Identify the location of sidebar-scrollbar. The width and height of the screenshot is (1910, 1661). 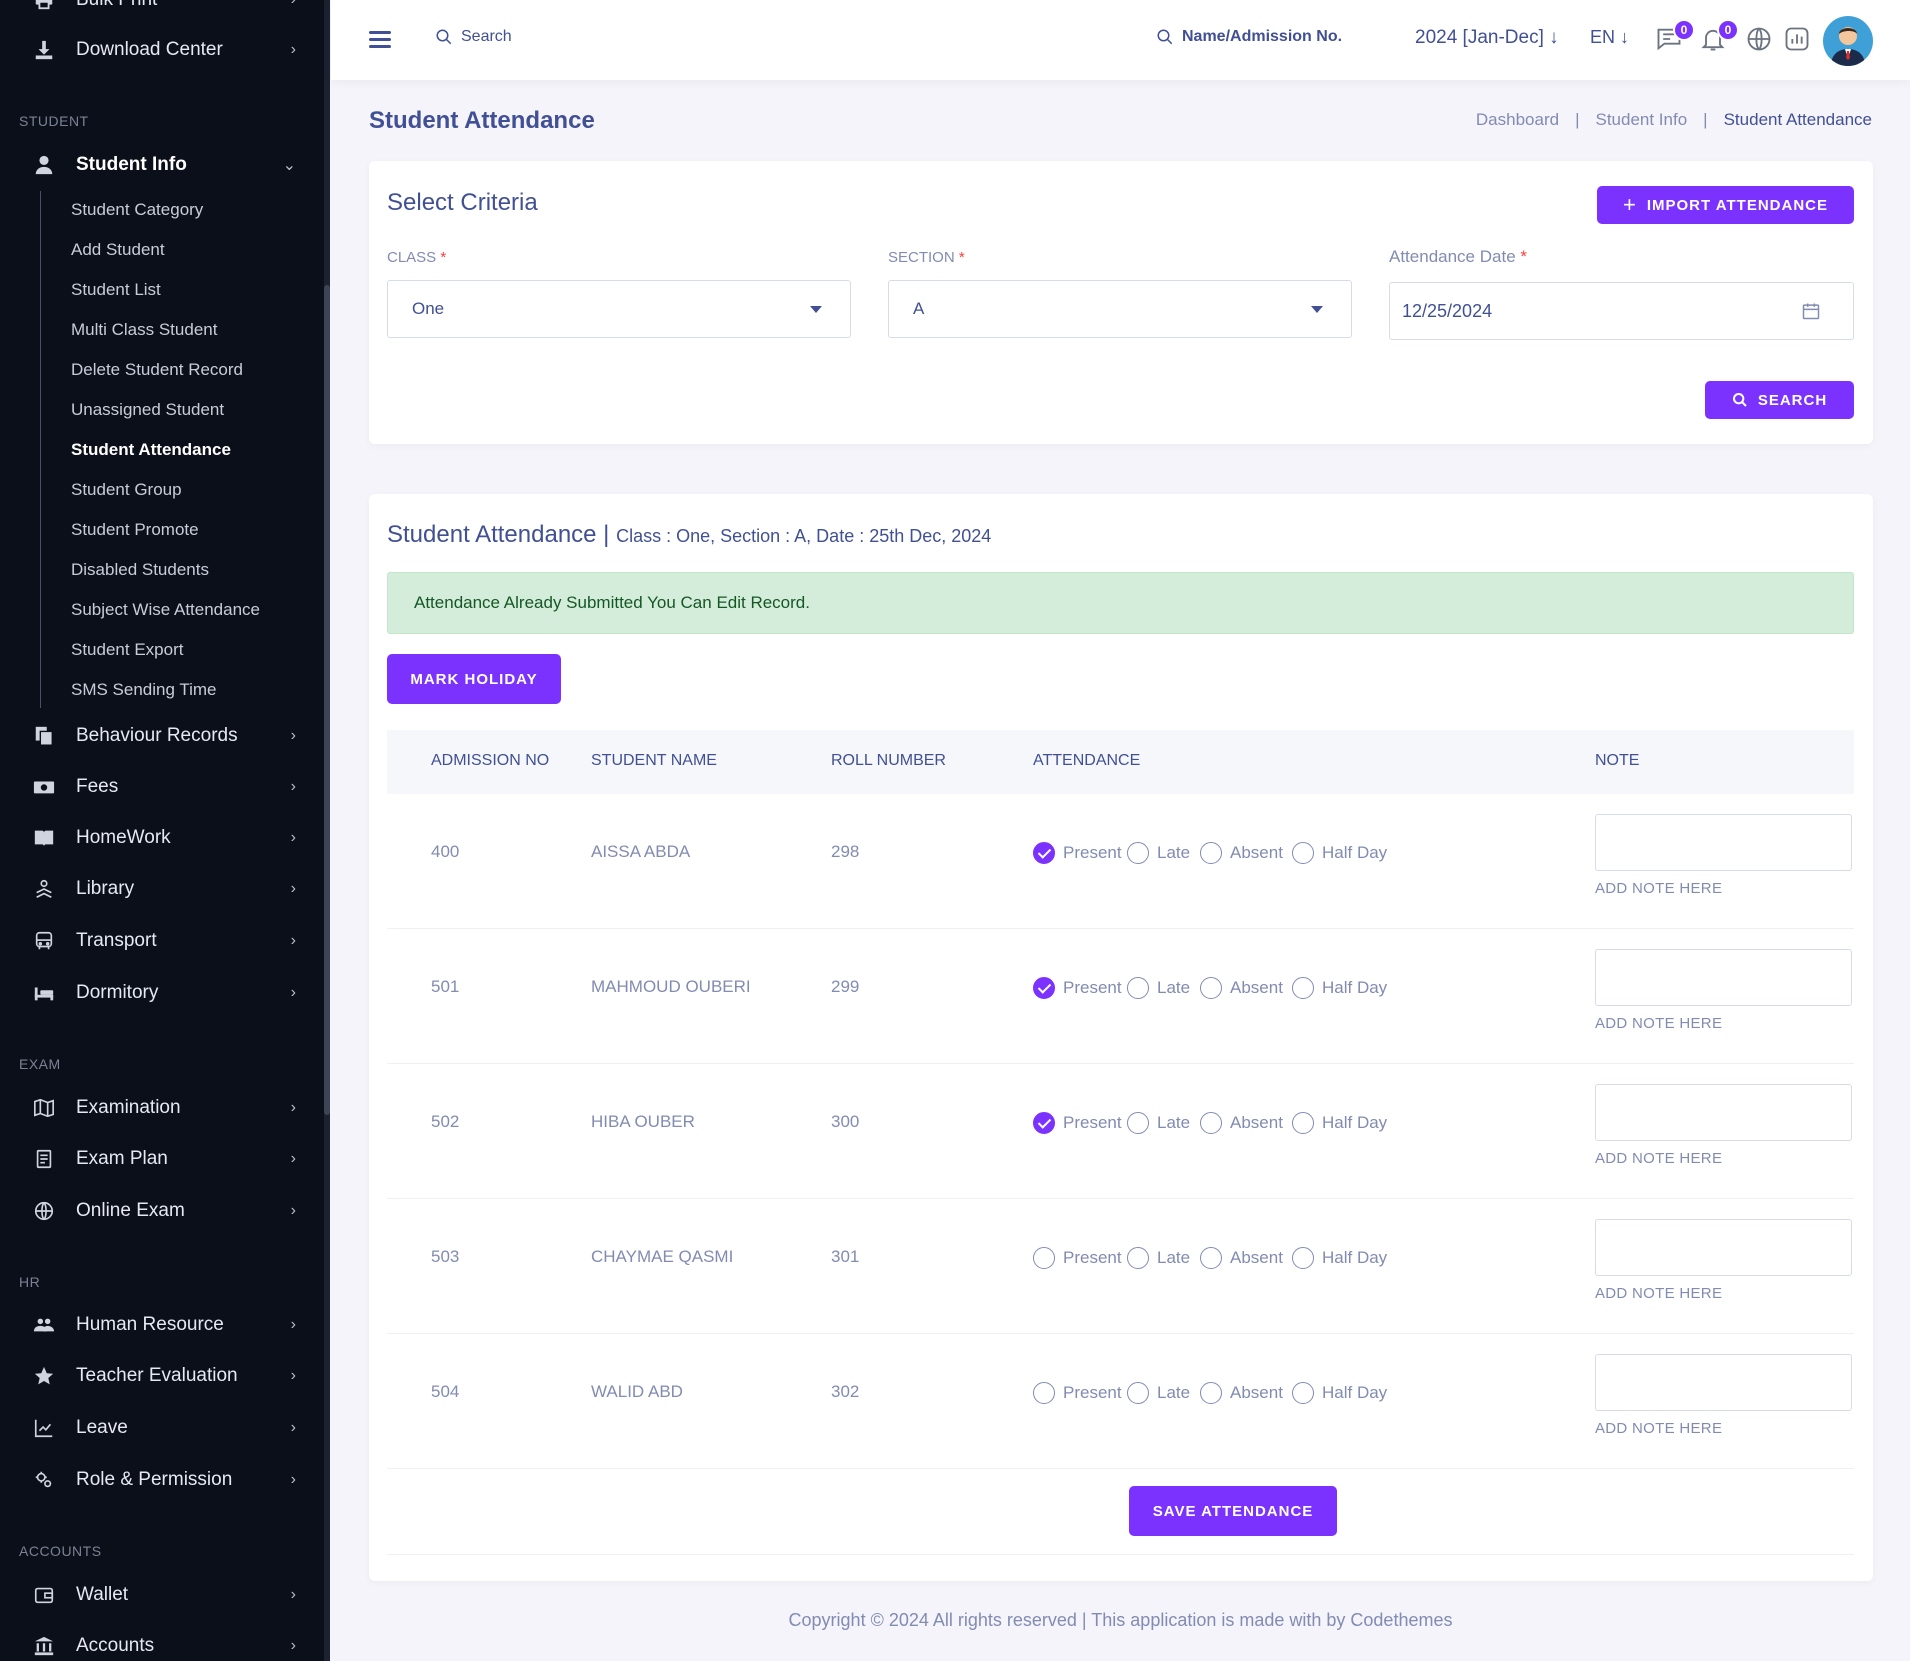
(327, 830).